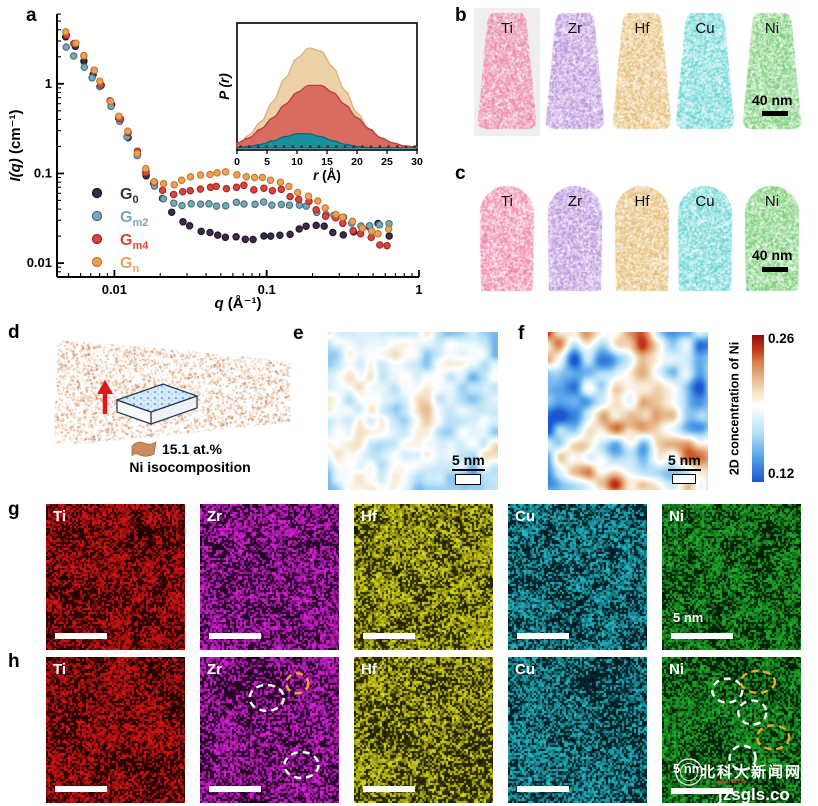 This screenshot has width=818, height=806. Describe the element at coordinates (772, 100) in the screenshot. I see `scalebar-label-b: 40 nm` at that location.